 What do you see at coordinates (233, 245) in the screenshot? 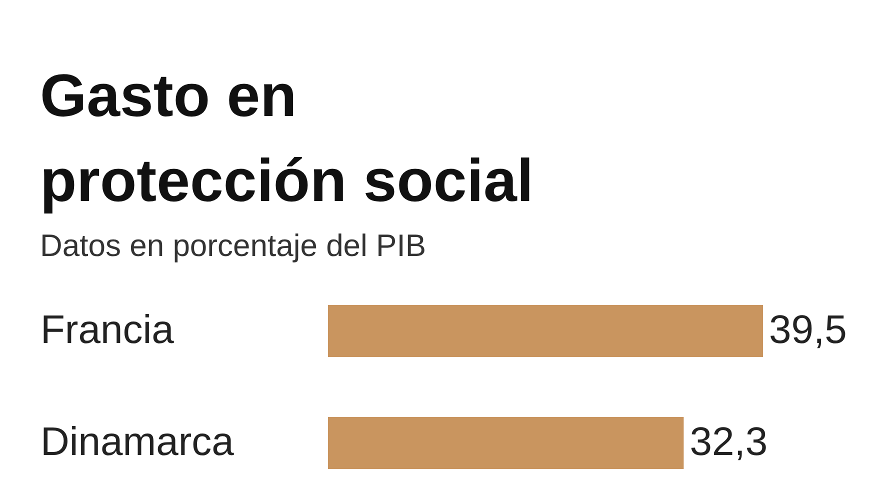
I see `chart-subtitle: Datos en porcentaje del PIB` at bounding box center [233, 245].